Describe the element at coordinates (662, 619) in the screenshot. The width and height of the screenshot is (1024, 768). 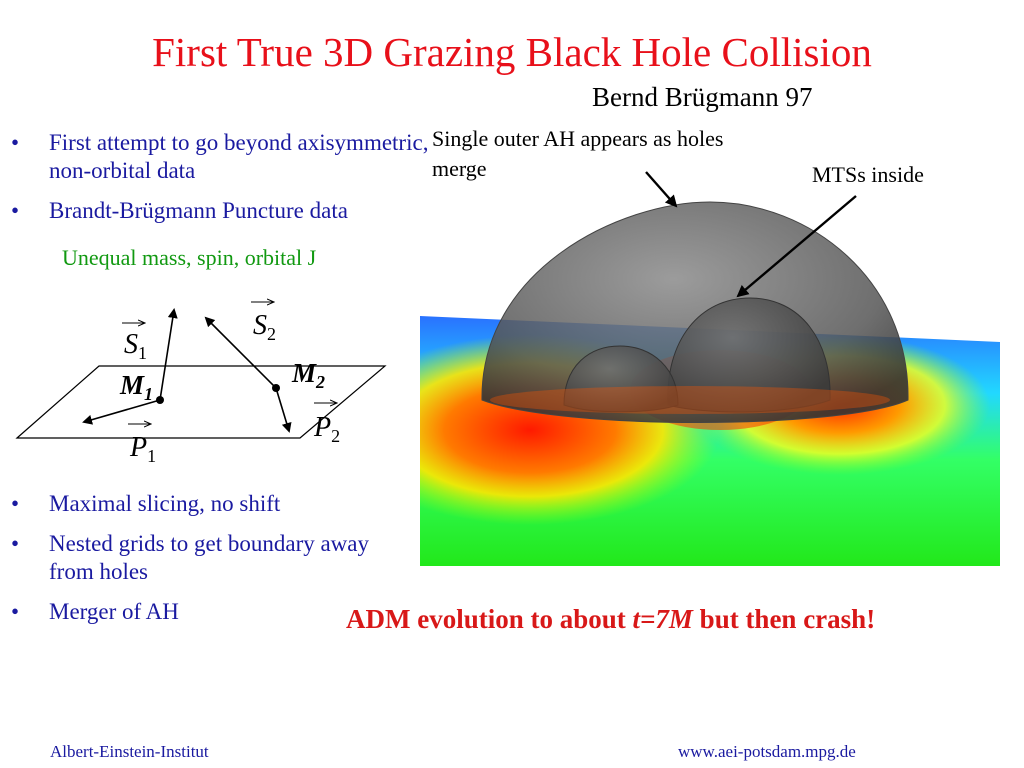
I see `conclusion-emphasis: t=7M` at that location.